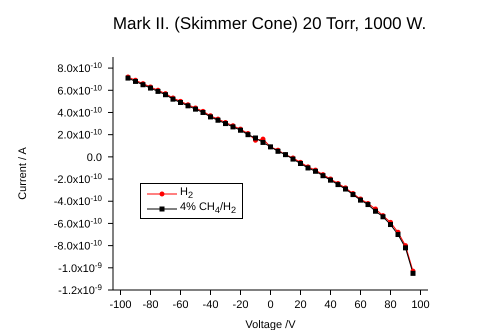 The image size is (489, 335). Describe the element at coordinates (80, 134) in the screenshot. I see `y-tick-label: 2.0x10$^{-10}$` at that location.